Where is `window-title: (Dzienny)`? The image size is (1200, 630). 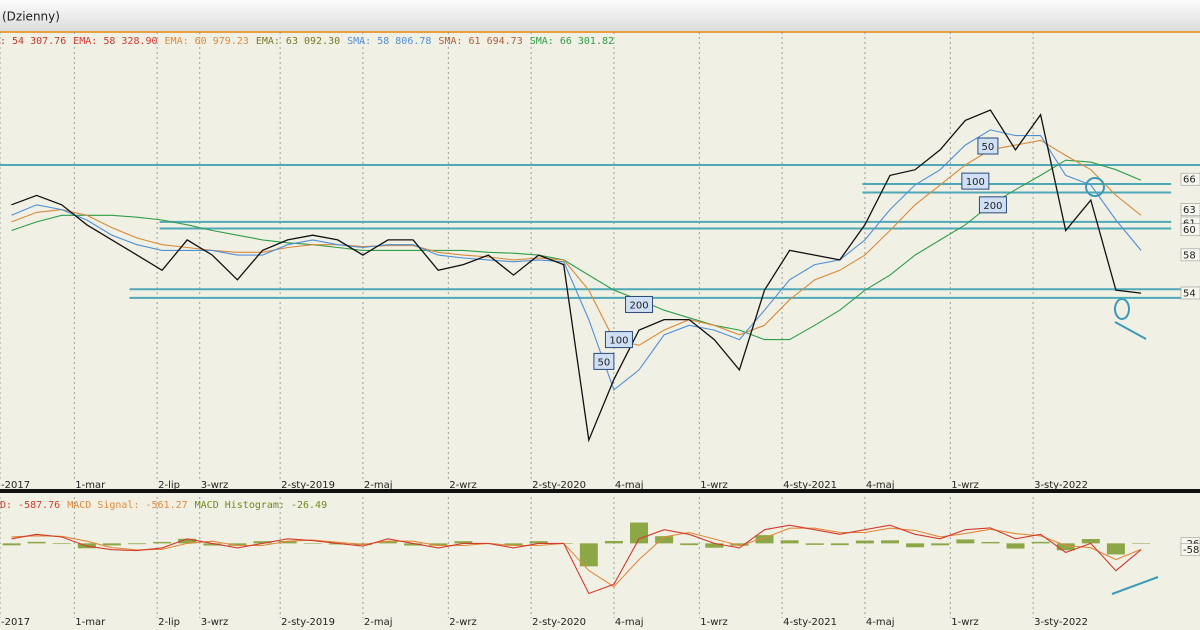 window-title: (Dzienny) is located at coordinates (31, 17).